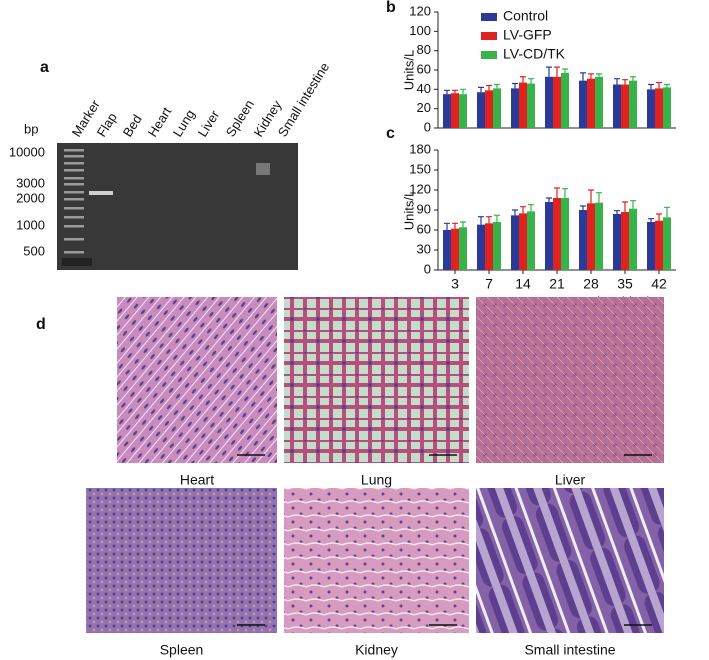  Describe the element at coordinates (30, 182) in the screenshot. I see `ladder-label: 3000` at that location.